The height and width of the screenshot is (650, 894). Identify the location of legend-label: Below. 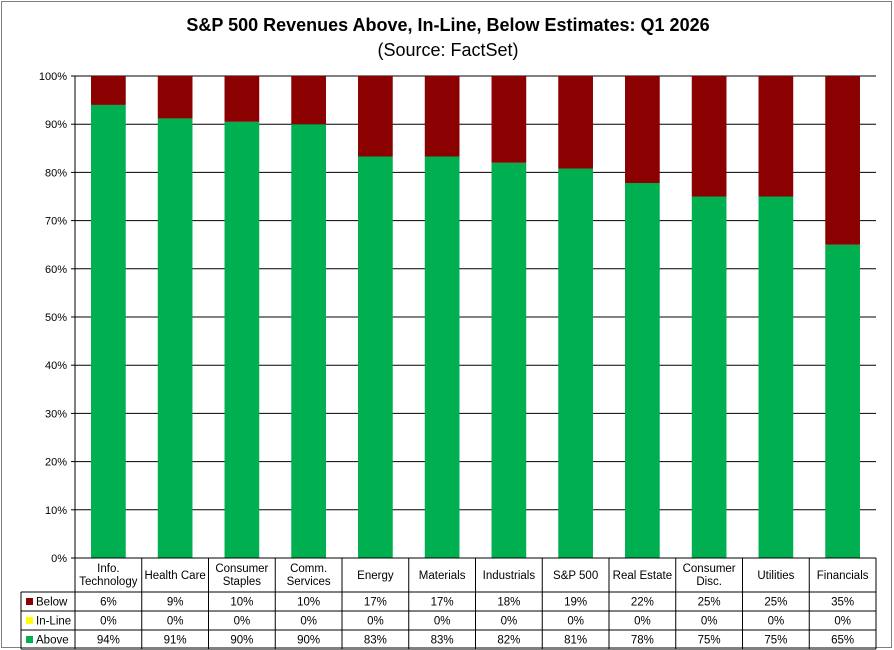
(52, 603).